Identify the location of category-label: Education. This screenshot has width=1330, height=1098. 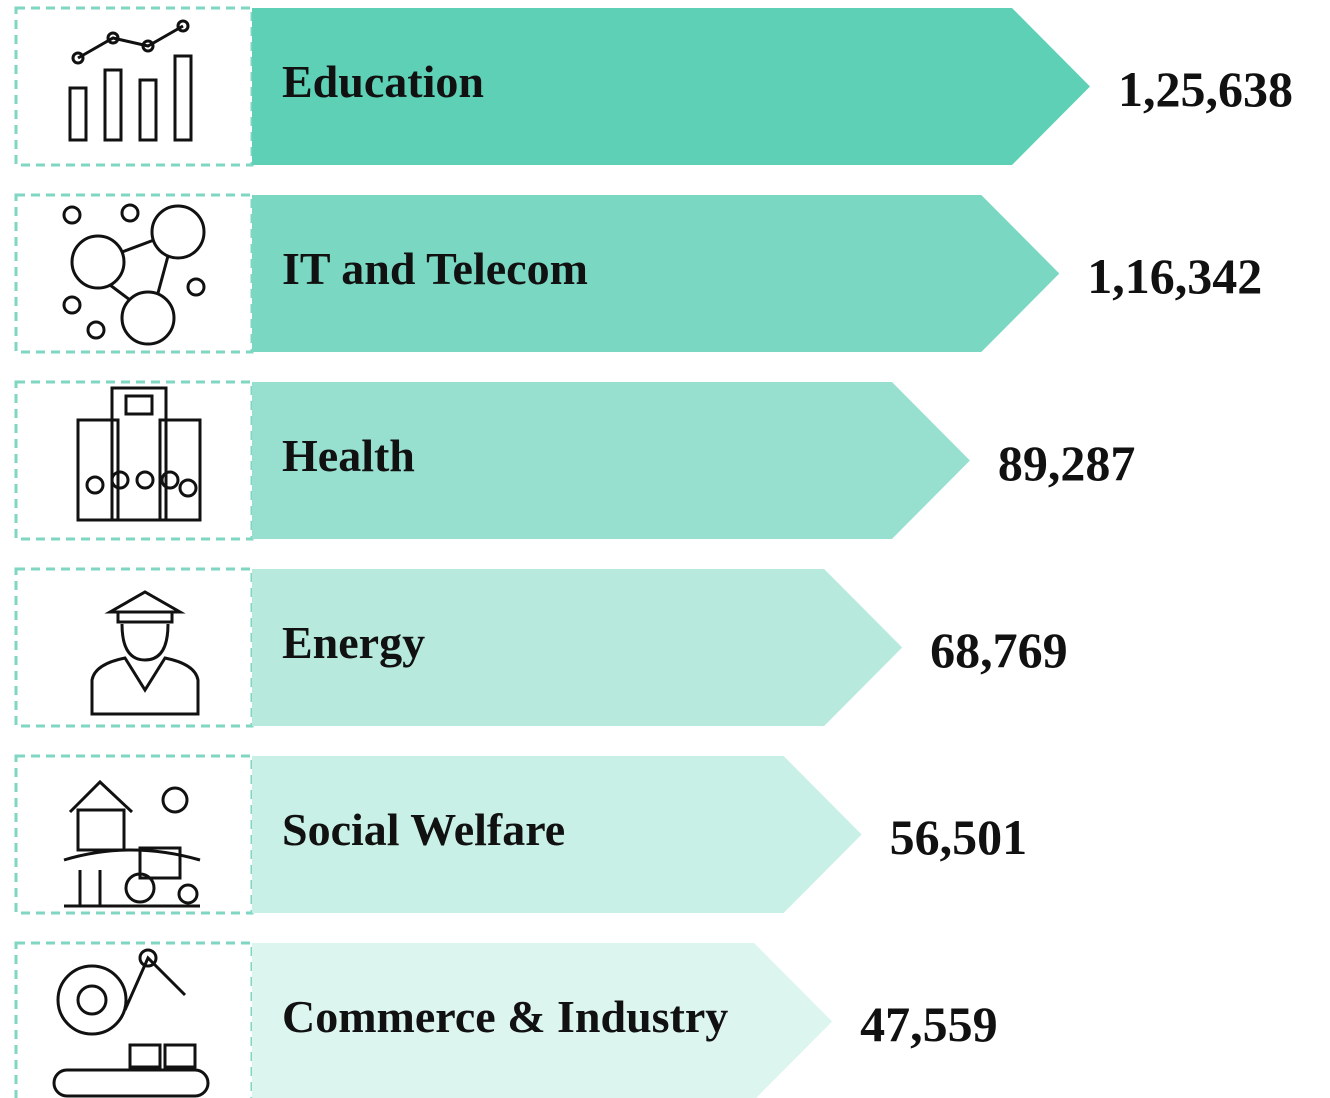
(383, 81).